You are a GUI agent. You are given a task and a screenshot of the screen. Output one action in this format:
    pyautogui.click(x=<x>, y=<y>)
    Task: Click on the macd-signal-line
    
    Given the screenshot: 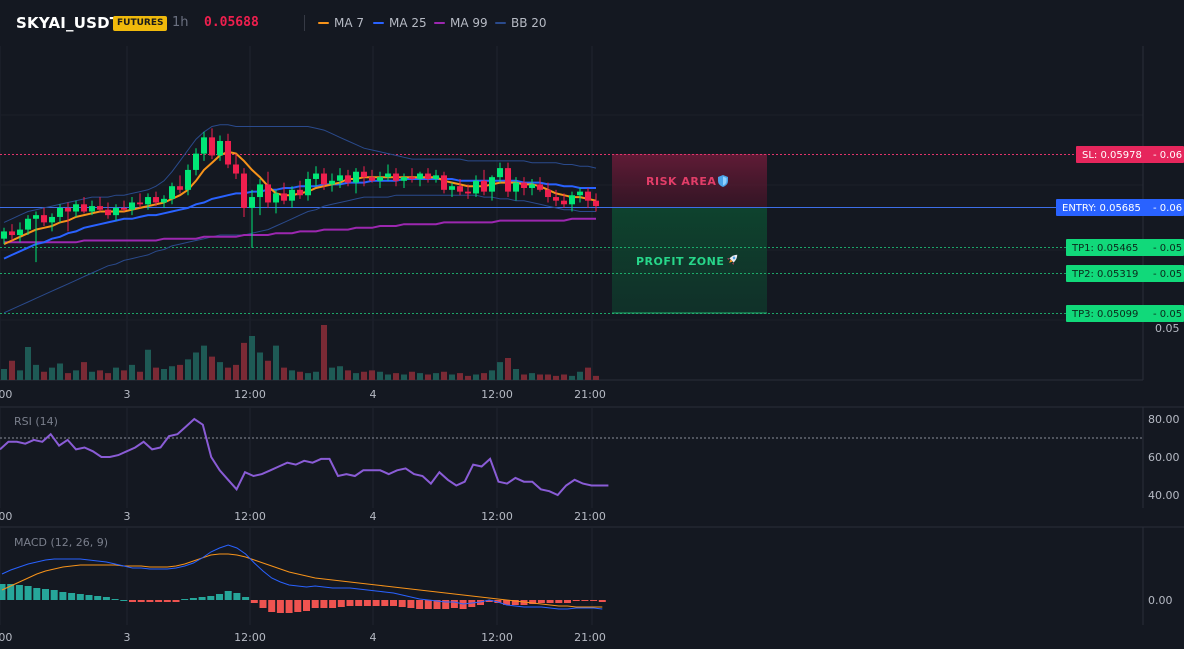 What is the action you would take?
    pyautogui.click(x=302, y=580)
    